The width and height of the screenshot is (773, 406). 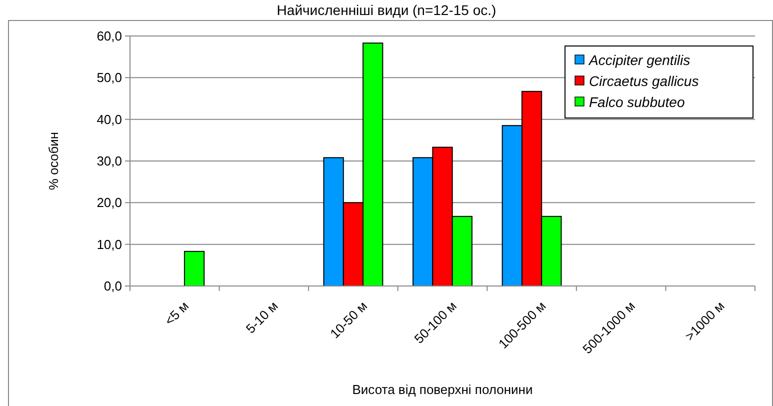 What do you see at coordinates (177, 313) in the screenshot?
I see `x-tick-label: <5 м` at bounding box center [177, 313].